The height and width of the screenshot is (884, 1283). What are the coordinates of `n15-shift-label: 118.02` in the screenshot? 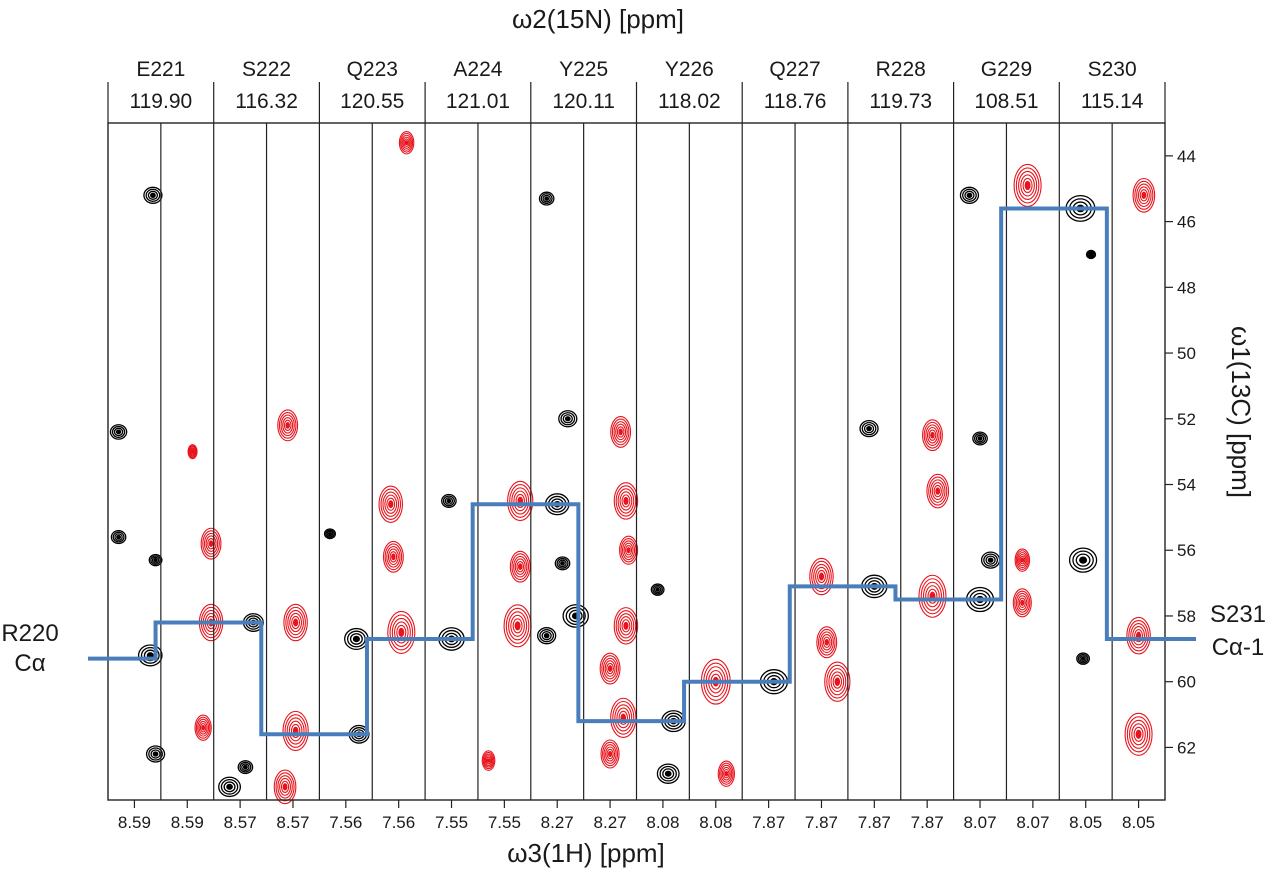 It's located at (689, 101).